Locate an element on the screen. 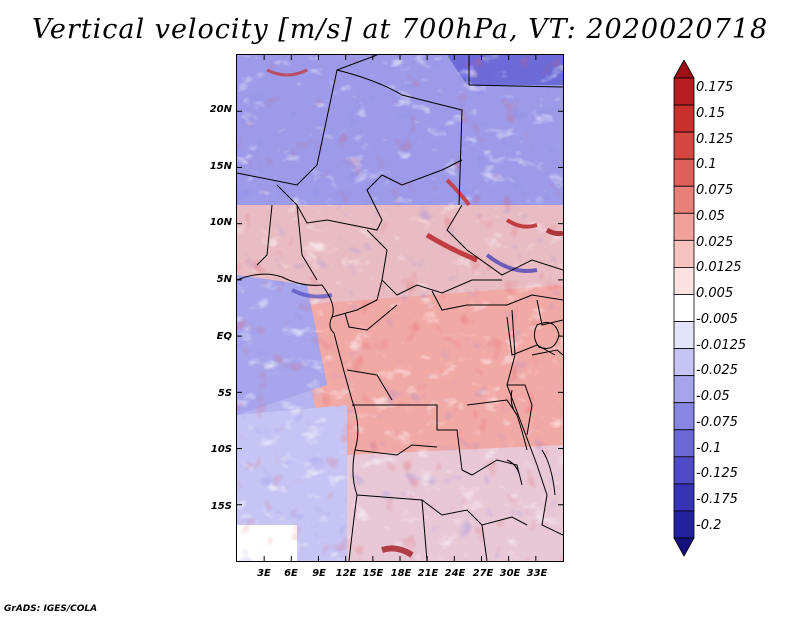 The height and width of the screenshot is (618, 800). lat-tick-label: 20N is located at coordinates (220, 109).